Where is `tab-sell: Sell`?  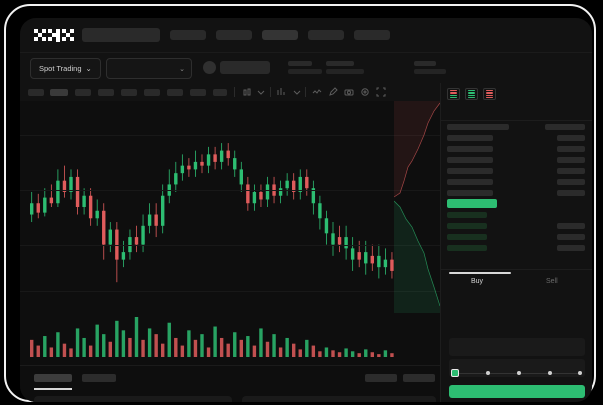
tab-sell: Sell is located at coordinates (552, 281).